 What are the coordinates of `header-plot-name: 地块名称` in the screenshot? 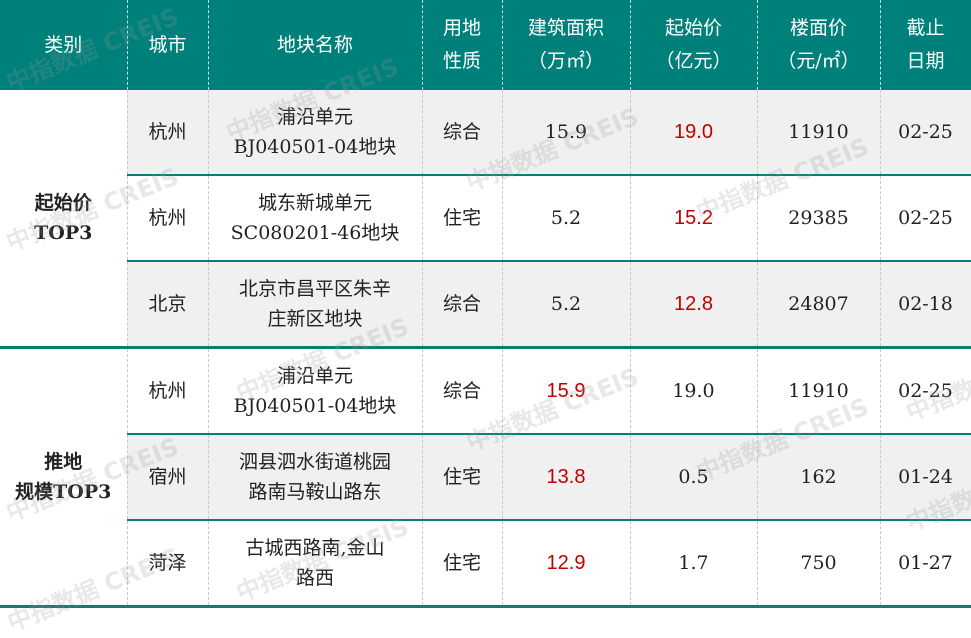 It's located at (315, 45).